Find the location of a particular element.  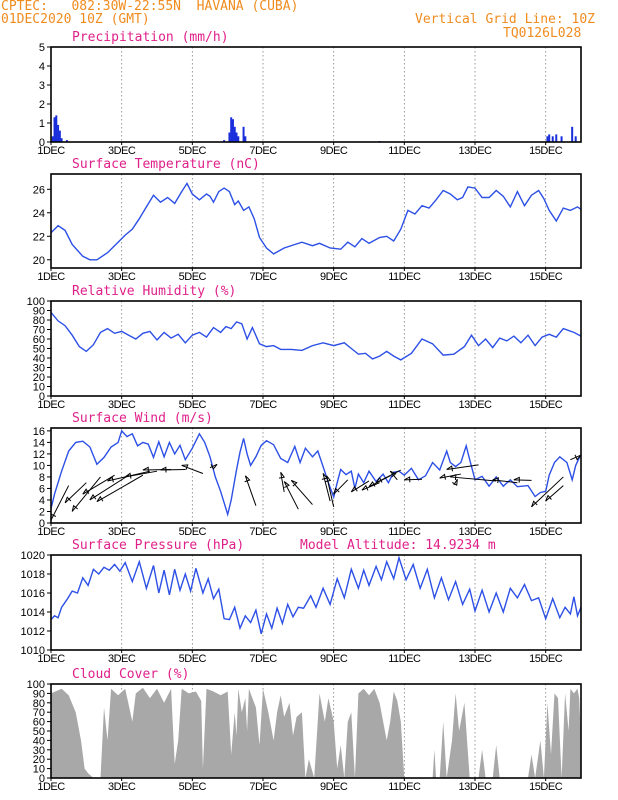

y-tick-label: 24 is located at coordinates (39, 214).